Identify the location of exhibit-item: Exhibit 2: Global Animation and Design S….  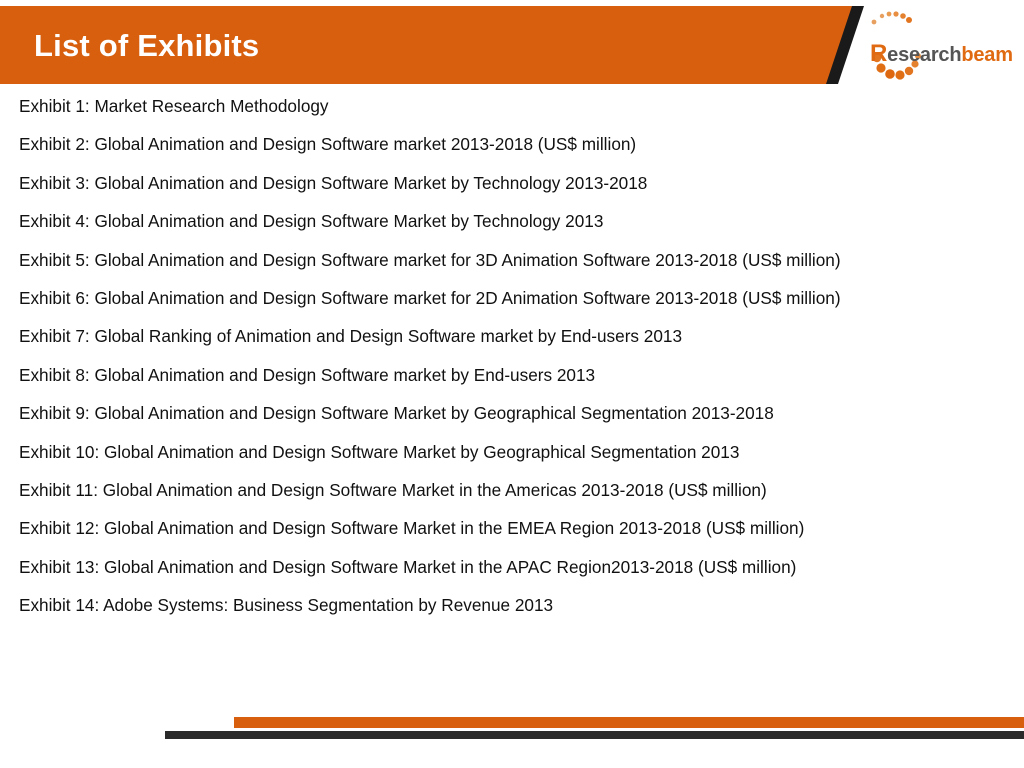
(328, 144).